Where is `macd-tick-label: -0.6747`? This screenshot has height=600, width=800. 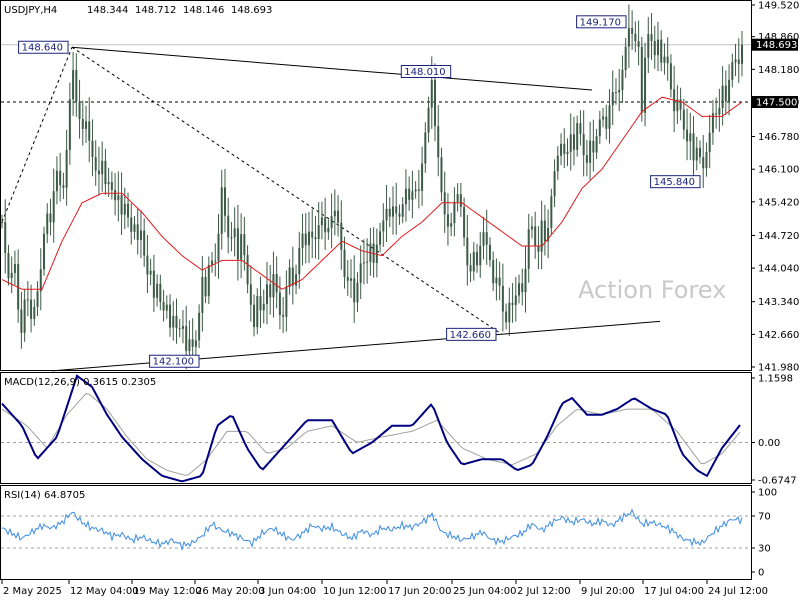
macd-tick-label: -0.6747 is located at coordinates (777, 481).